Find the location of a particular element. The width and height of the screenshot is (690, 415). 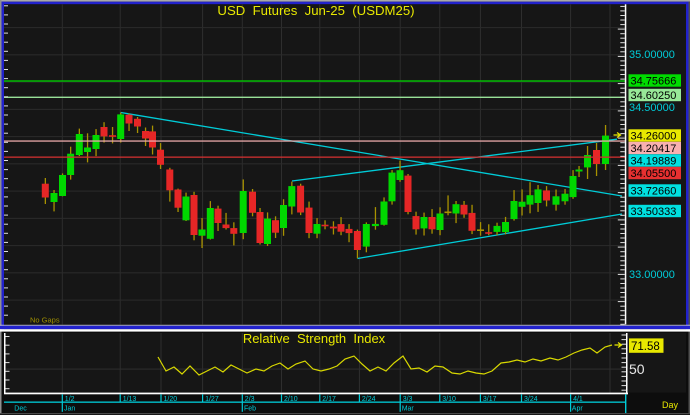

svg-text: Day is located at coordinates (670, 405).